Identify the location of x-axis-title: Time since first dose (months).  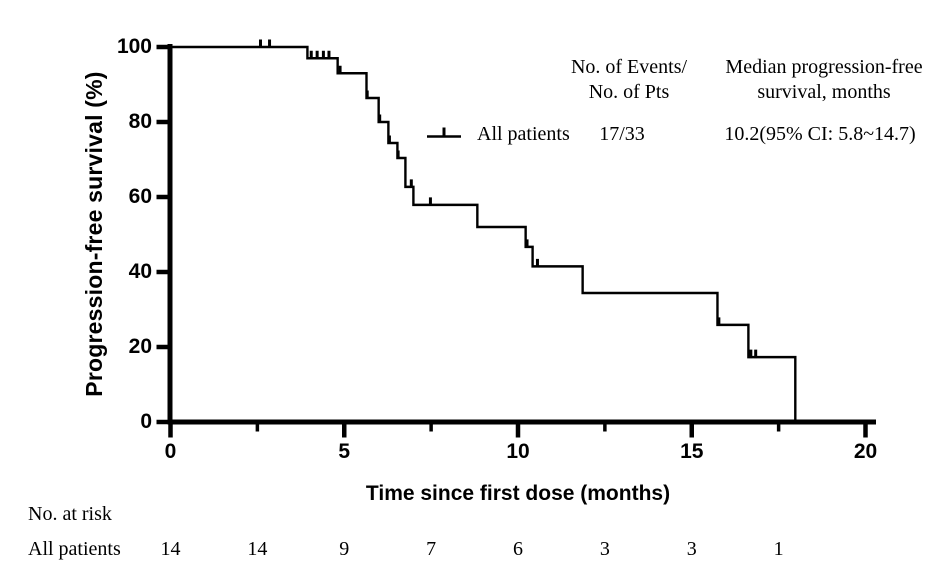
(518, 493).